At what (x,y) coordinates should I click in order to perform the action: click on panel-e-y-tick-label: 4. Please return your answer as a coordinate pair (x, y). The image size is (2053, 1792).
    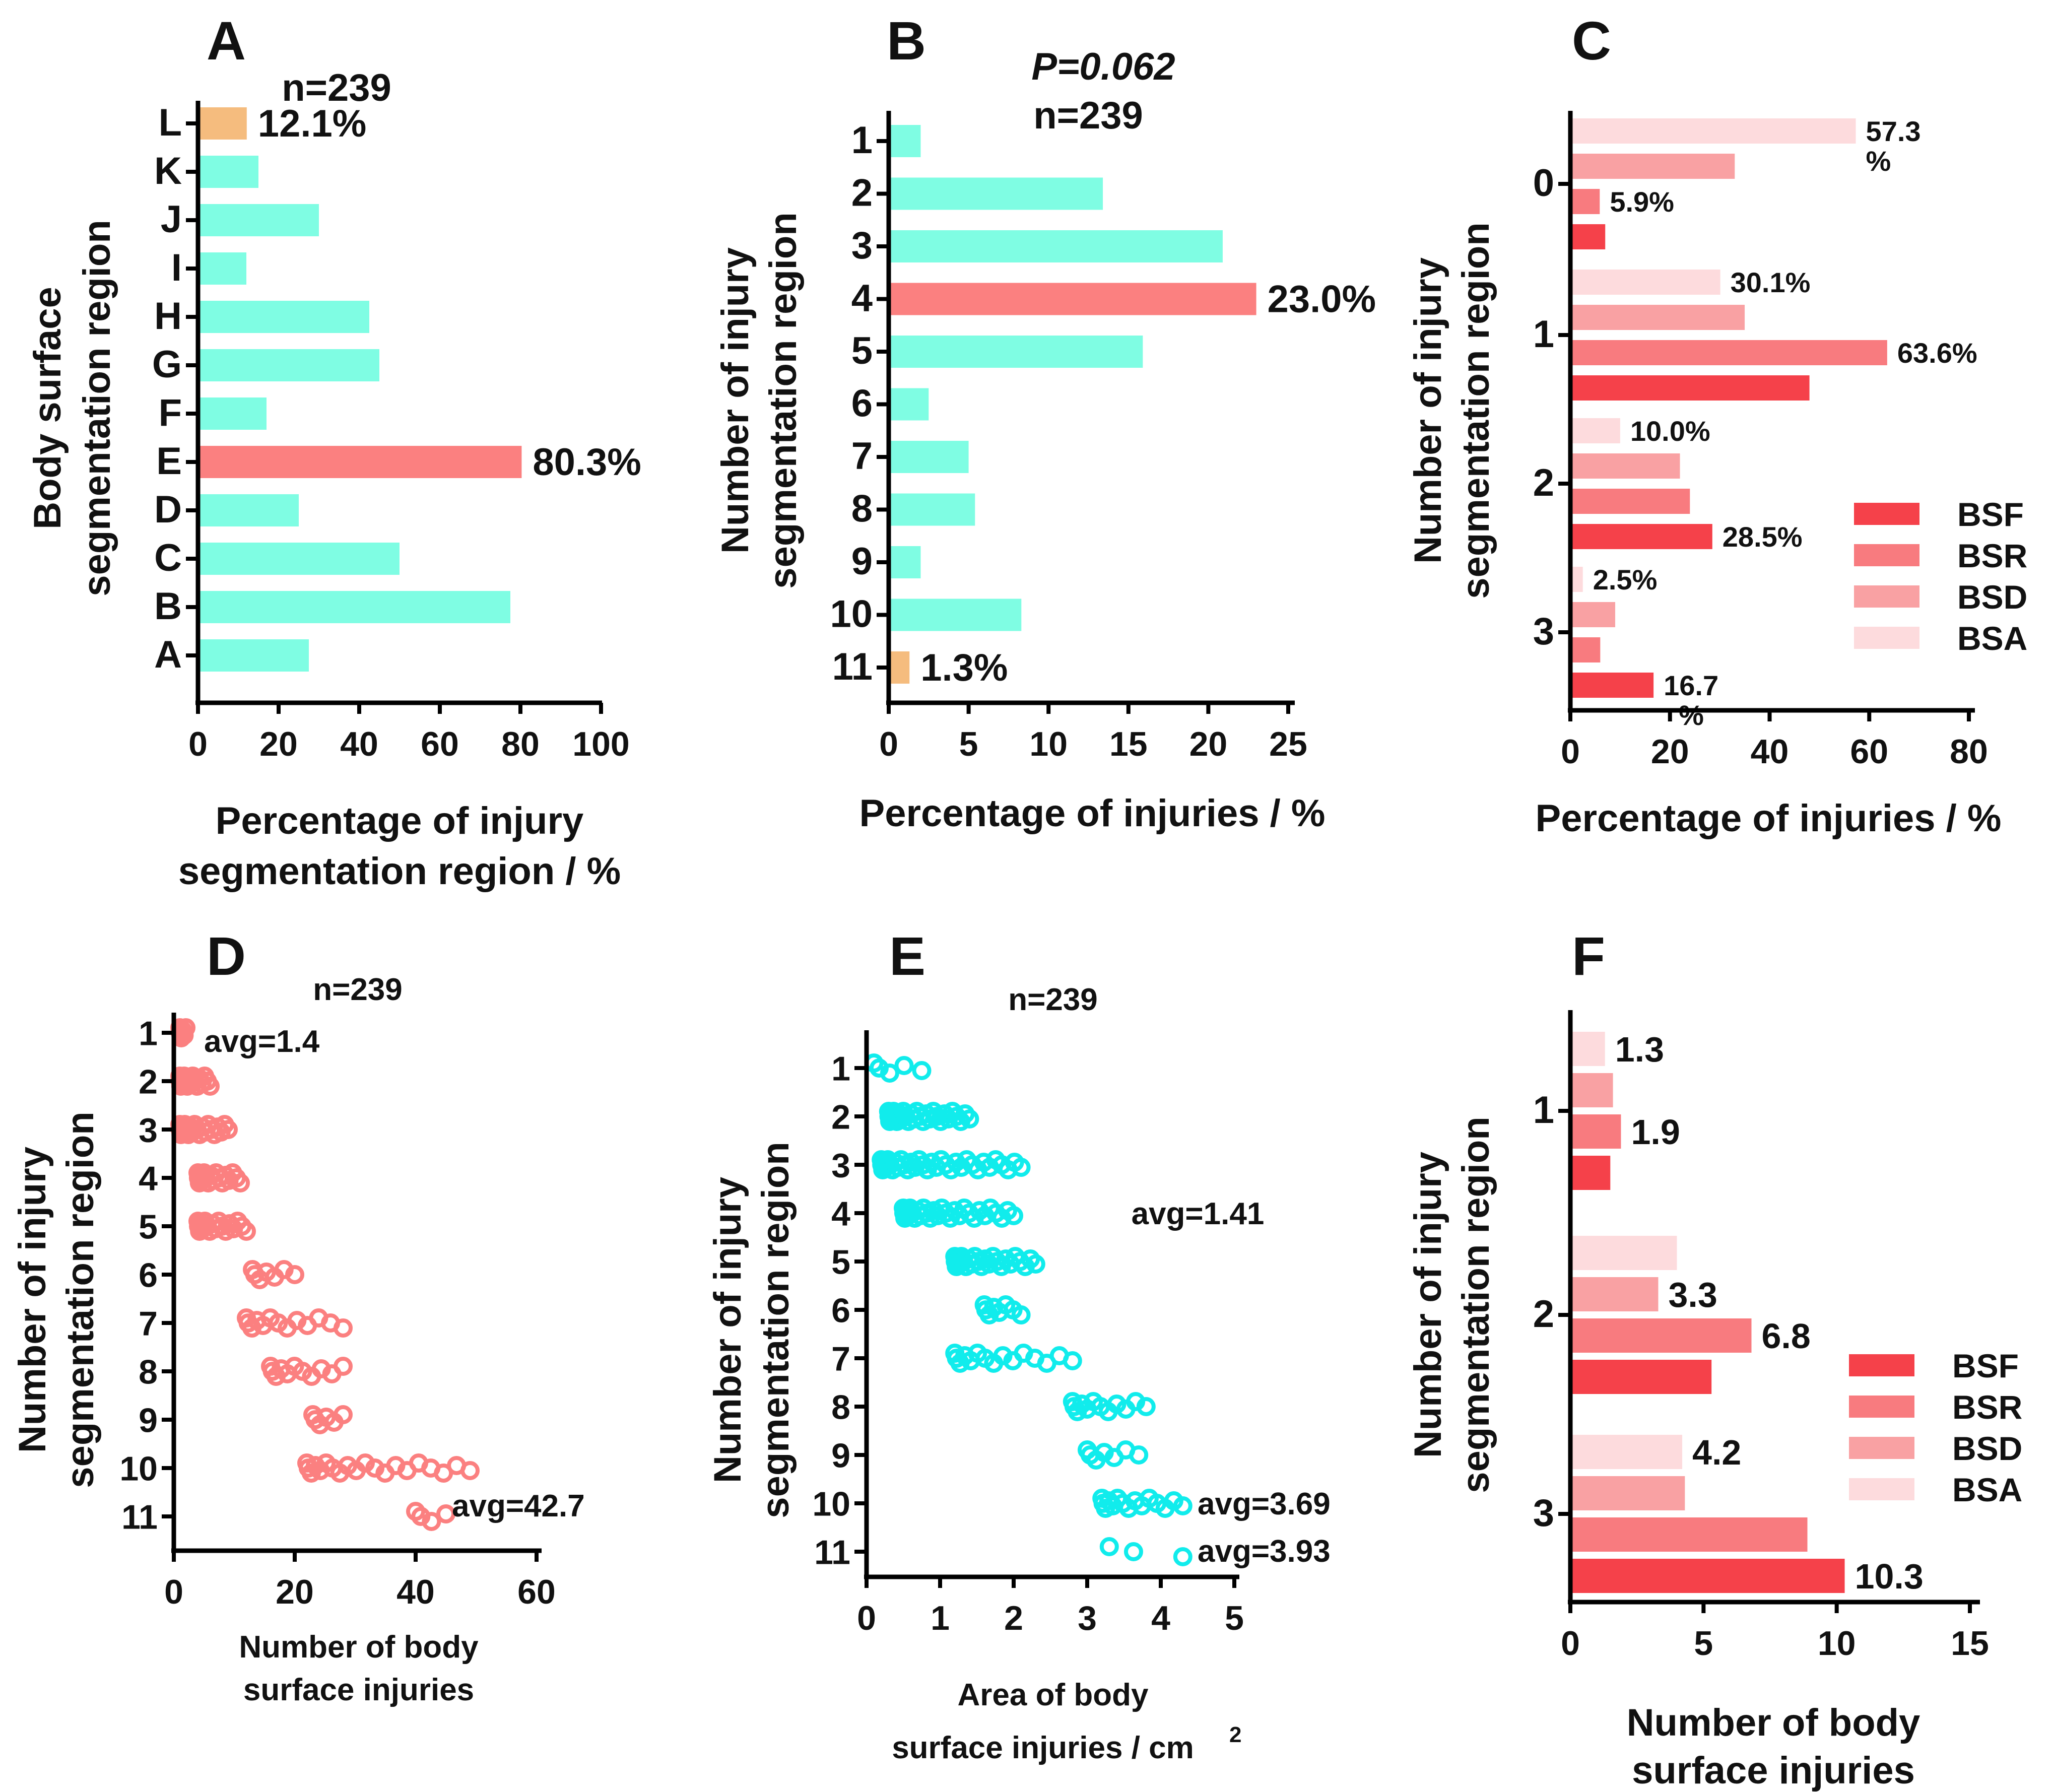
    Looking at the image, I should click on (840, 1214).